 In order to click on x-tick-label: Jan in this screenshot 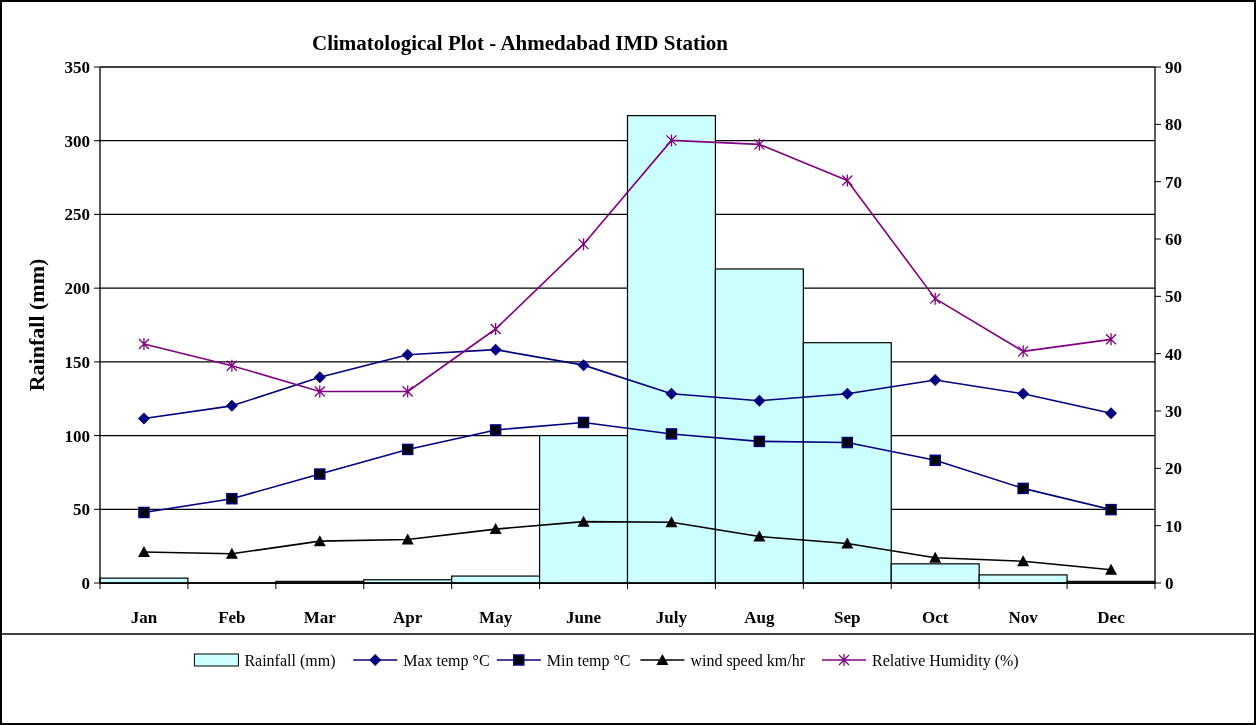, I will do `click(144, 617)`.